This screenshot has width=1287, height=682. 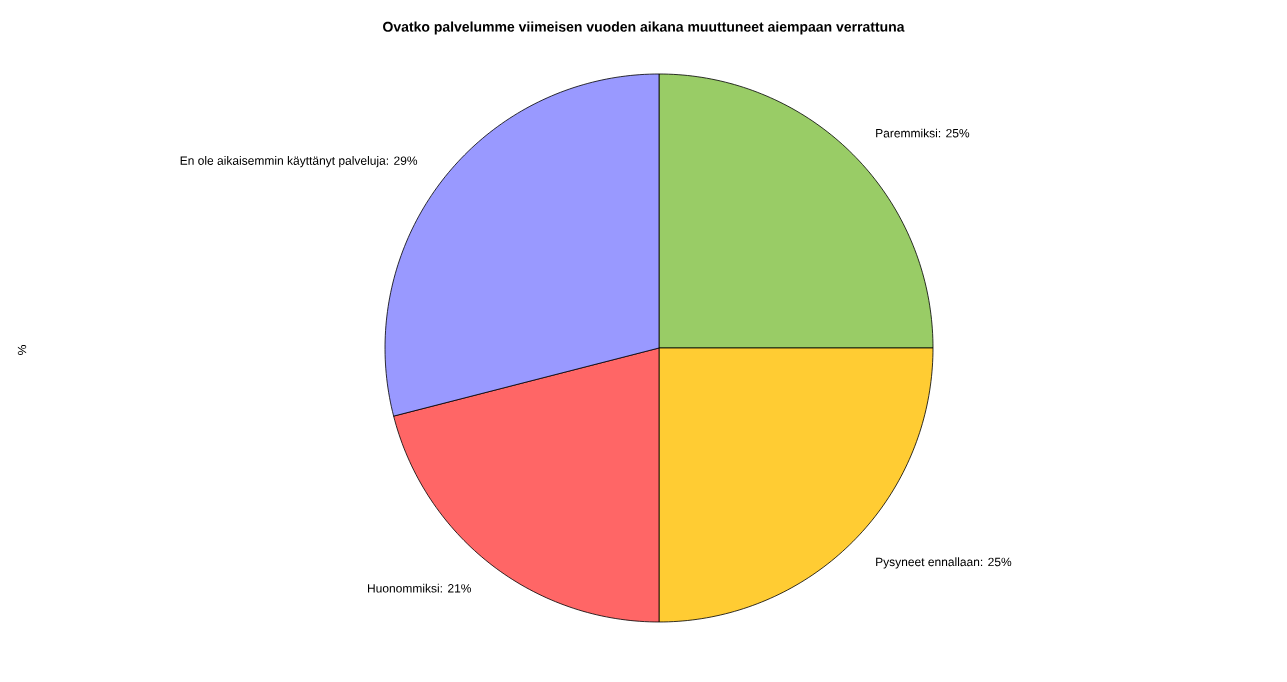 What do you see at coordinates (420, 588) in the screenshot?
I see `data-label: Huonommiksi: 21%` at bounding box center [420, 588].